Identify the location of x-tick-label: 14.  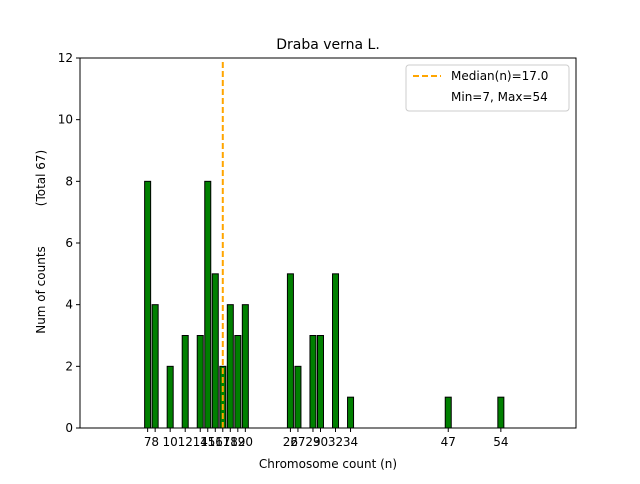
(200, 442).